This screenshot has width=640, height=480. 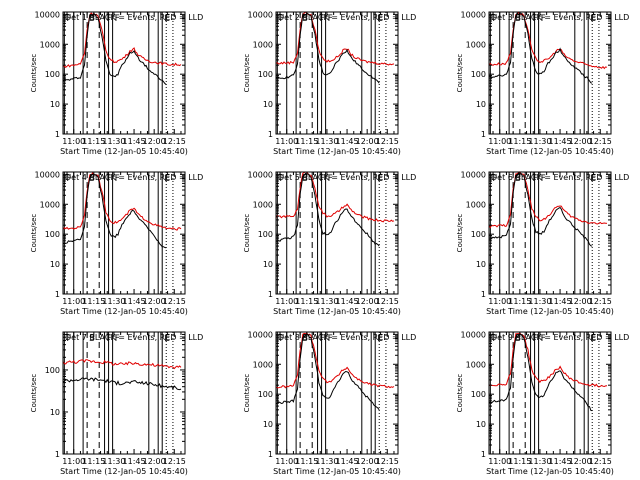 I want to click on panel-title: Det 6 BLACK = Events, RED = LLD, so click(x=560, y=177).